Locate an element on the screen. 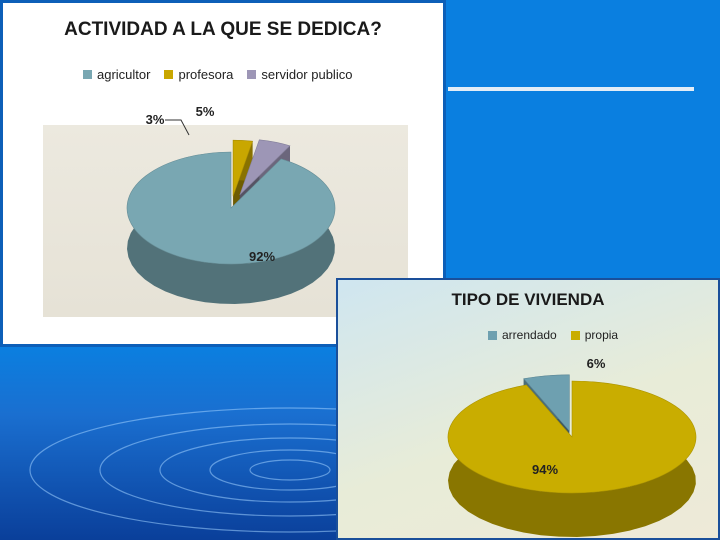 Image resolution: width=720 pixels, height=540 pixels. legend-item: propia is located at coordinates (594, 335).